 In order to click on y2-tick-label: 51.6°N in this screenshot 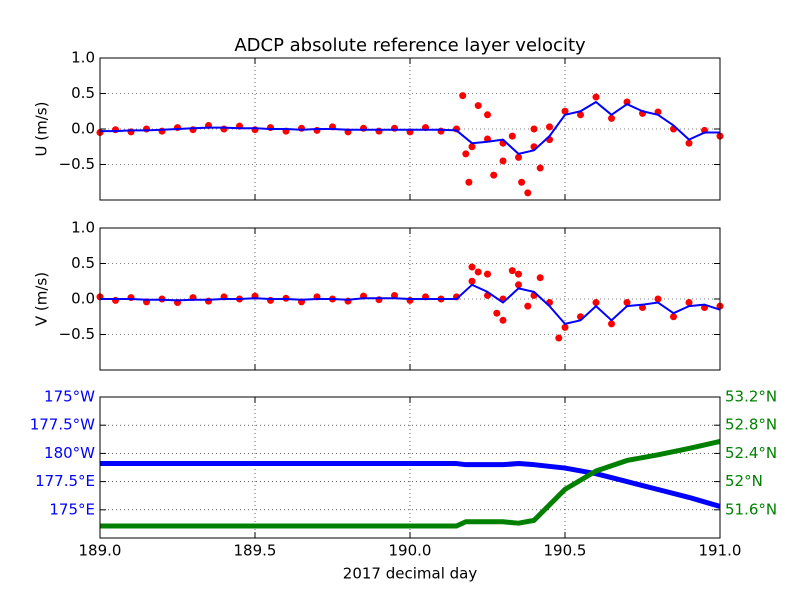, I will do `click(751, 509)`.